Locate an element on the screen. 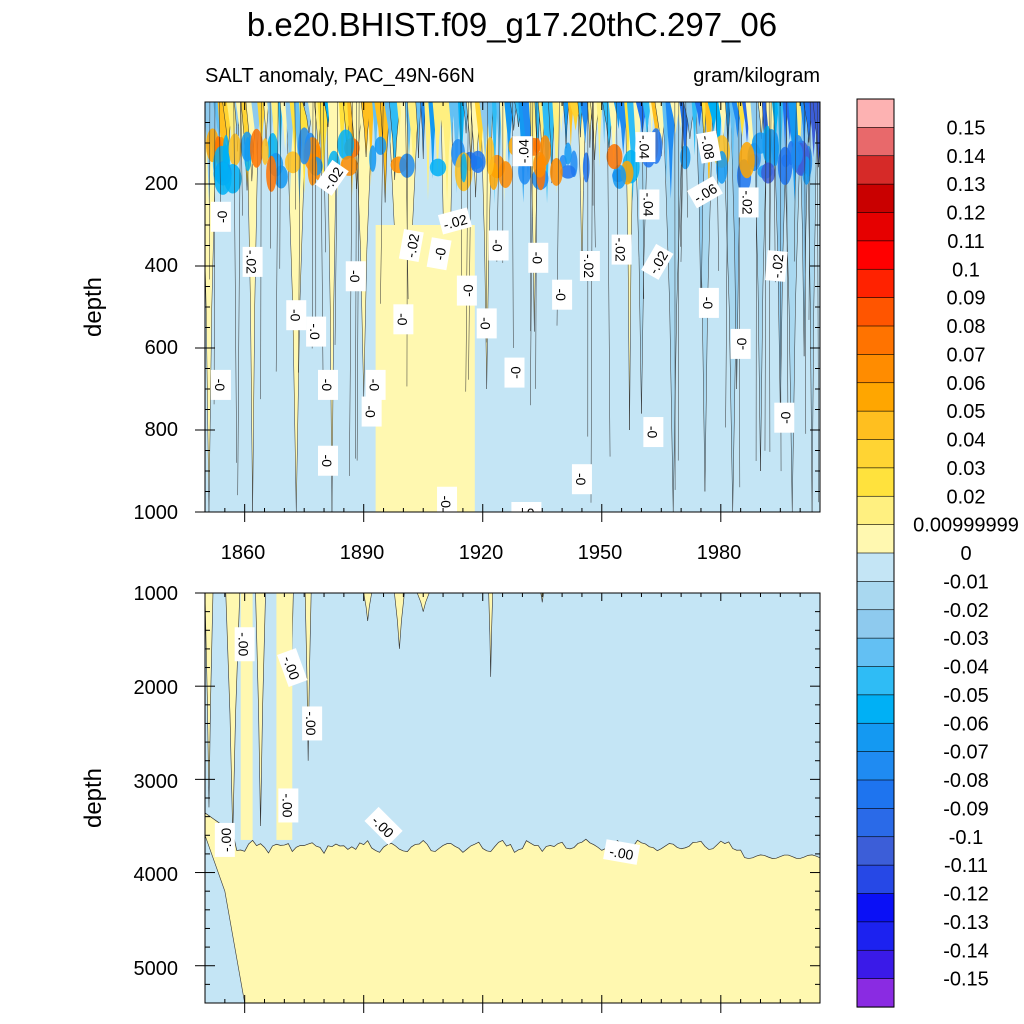 Image resolution: width=1024 pixels, height=1024 pixels. contour-label: -.08 is located at coordinates (709, 147).